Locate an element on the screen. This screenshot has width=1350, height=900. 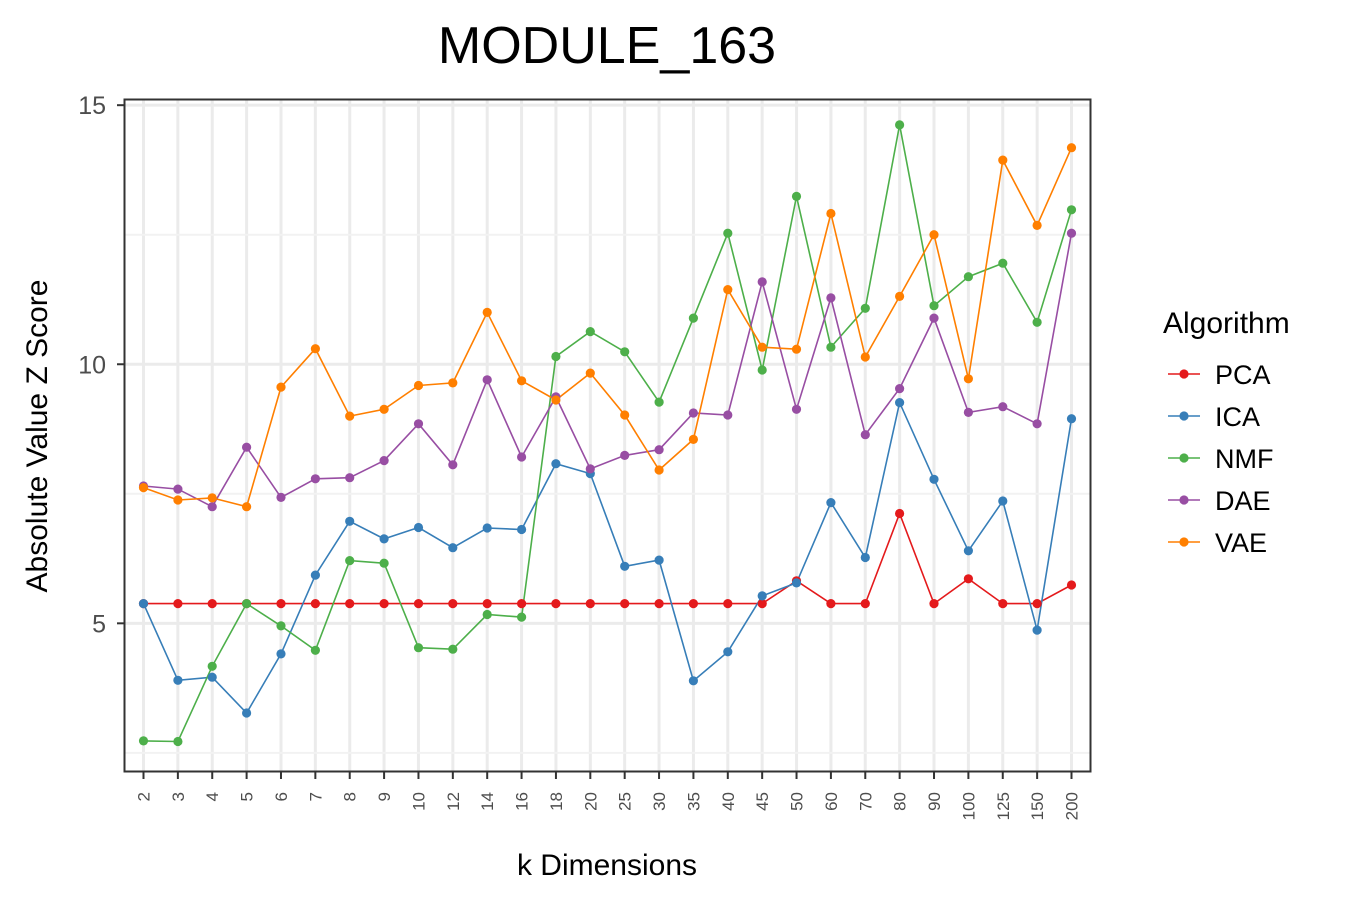
x-tick-label: 14 is located at coordinates (487, 801).